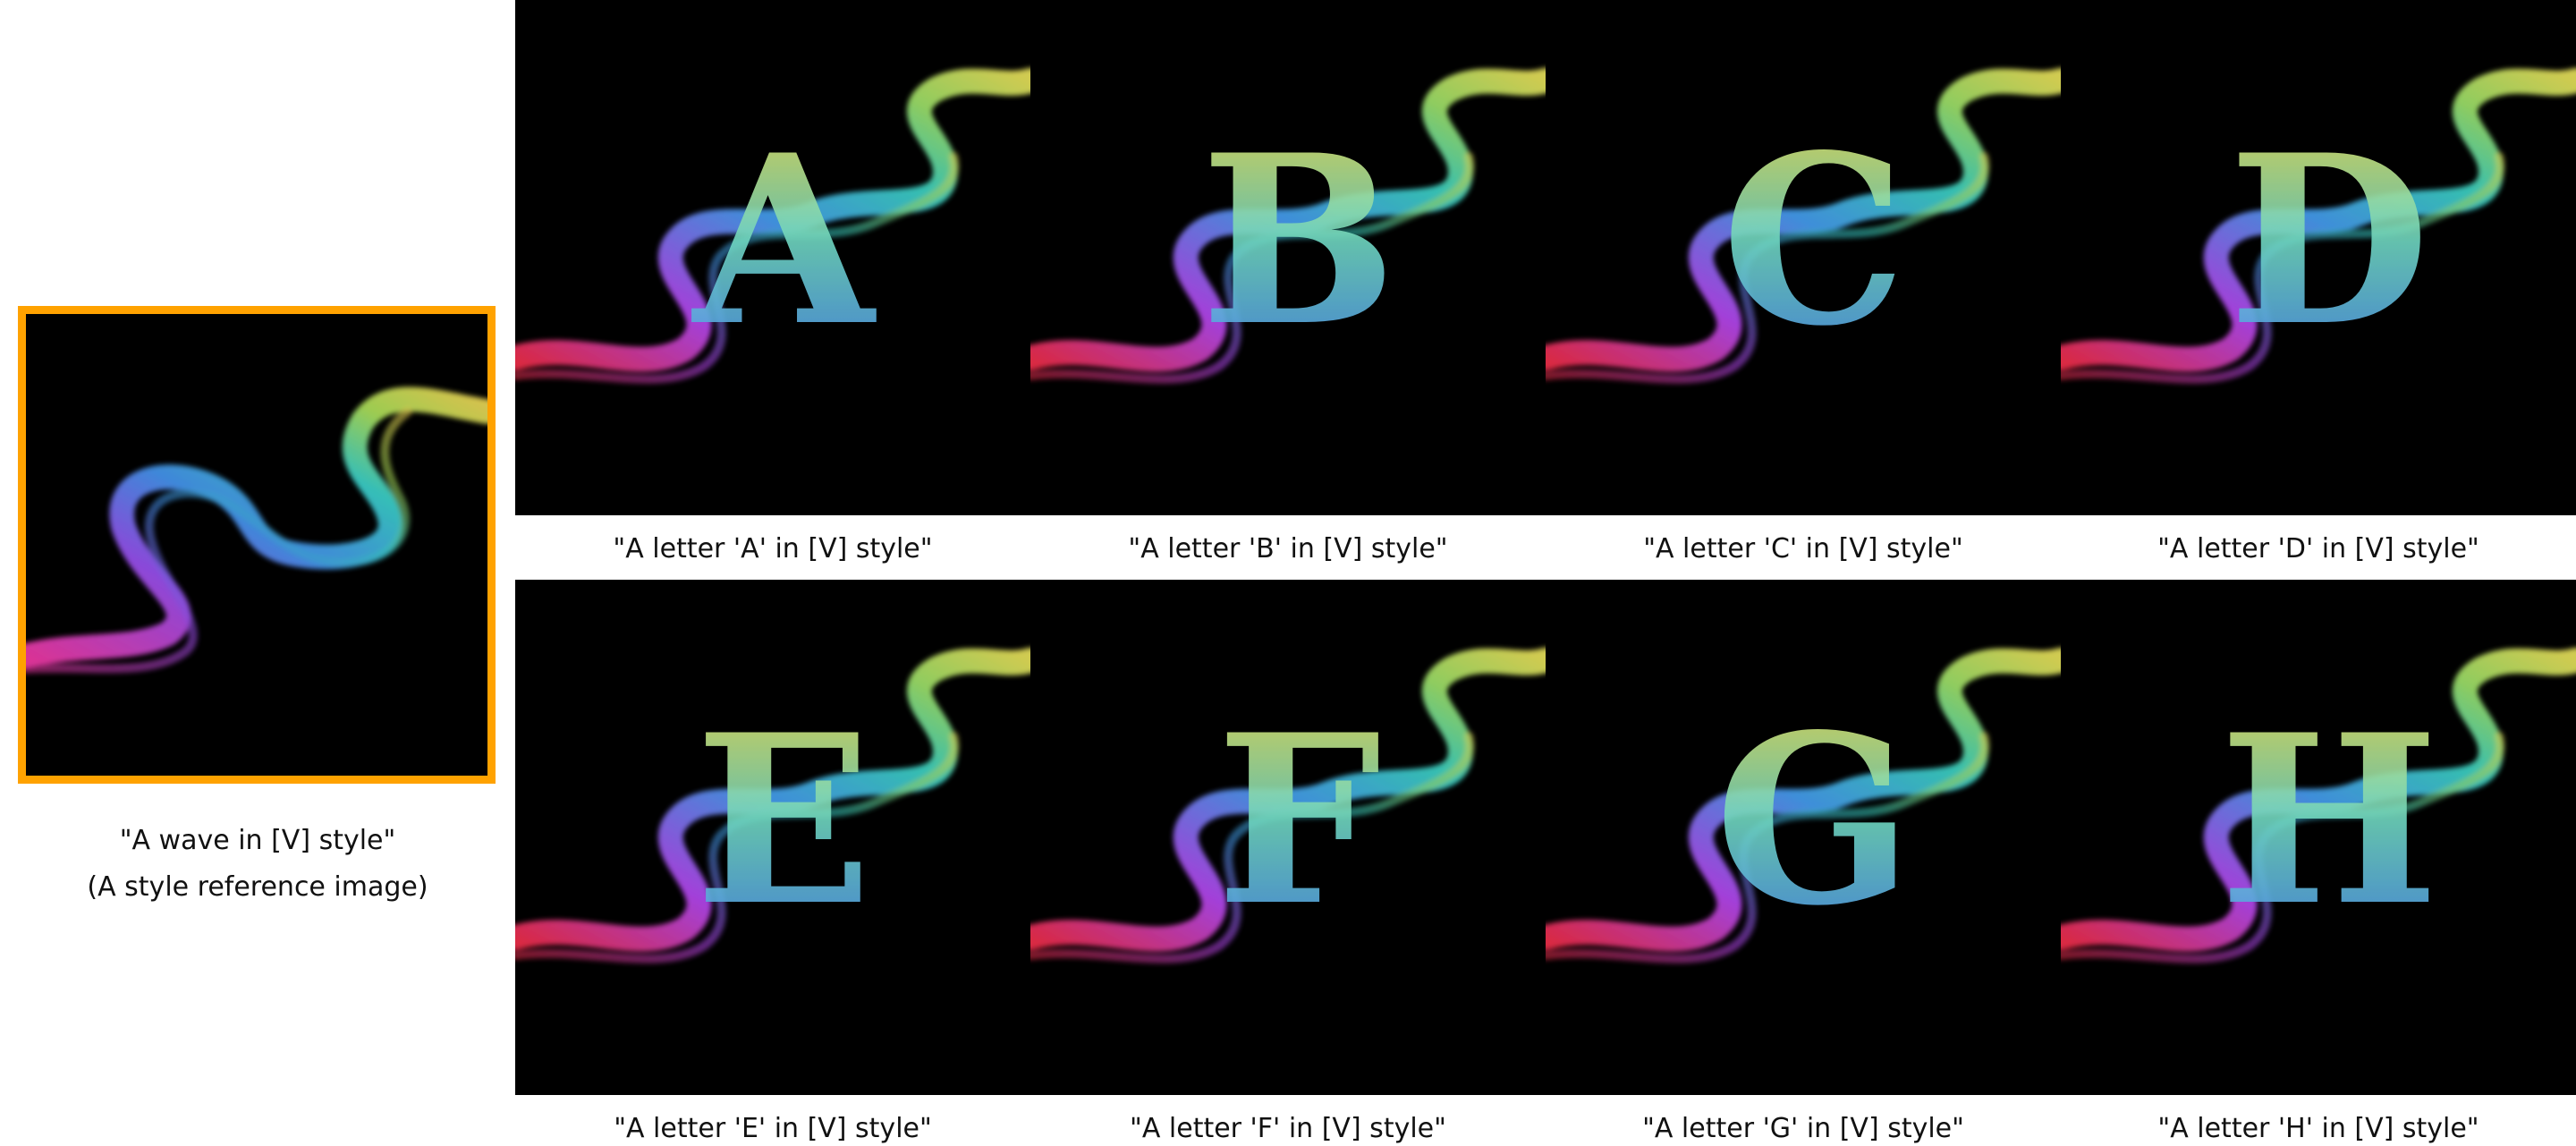 This screenshot has height=1146, width=2576. What do you see at coordinates (773, 549) in the screenshot?
I see `letter-caption-a: "A letter 'A' in [V] style"` at bounding box center [773, 549].